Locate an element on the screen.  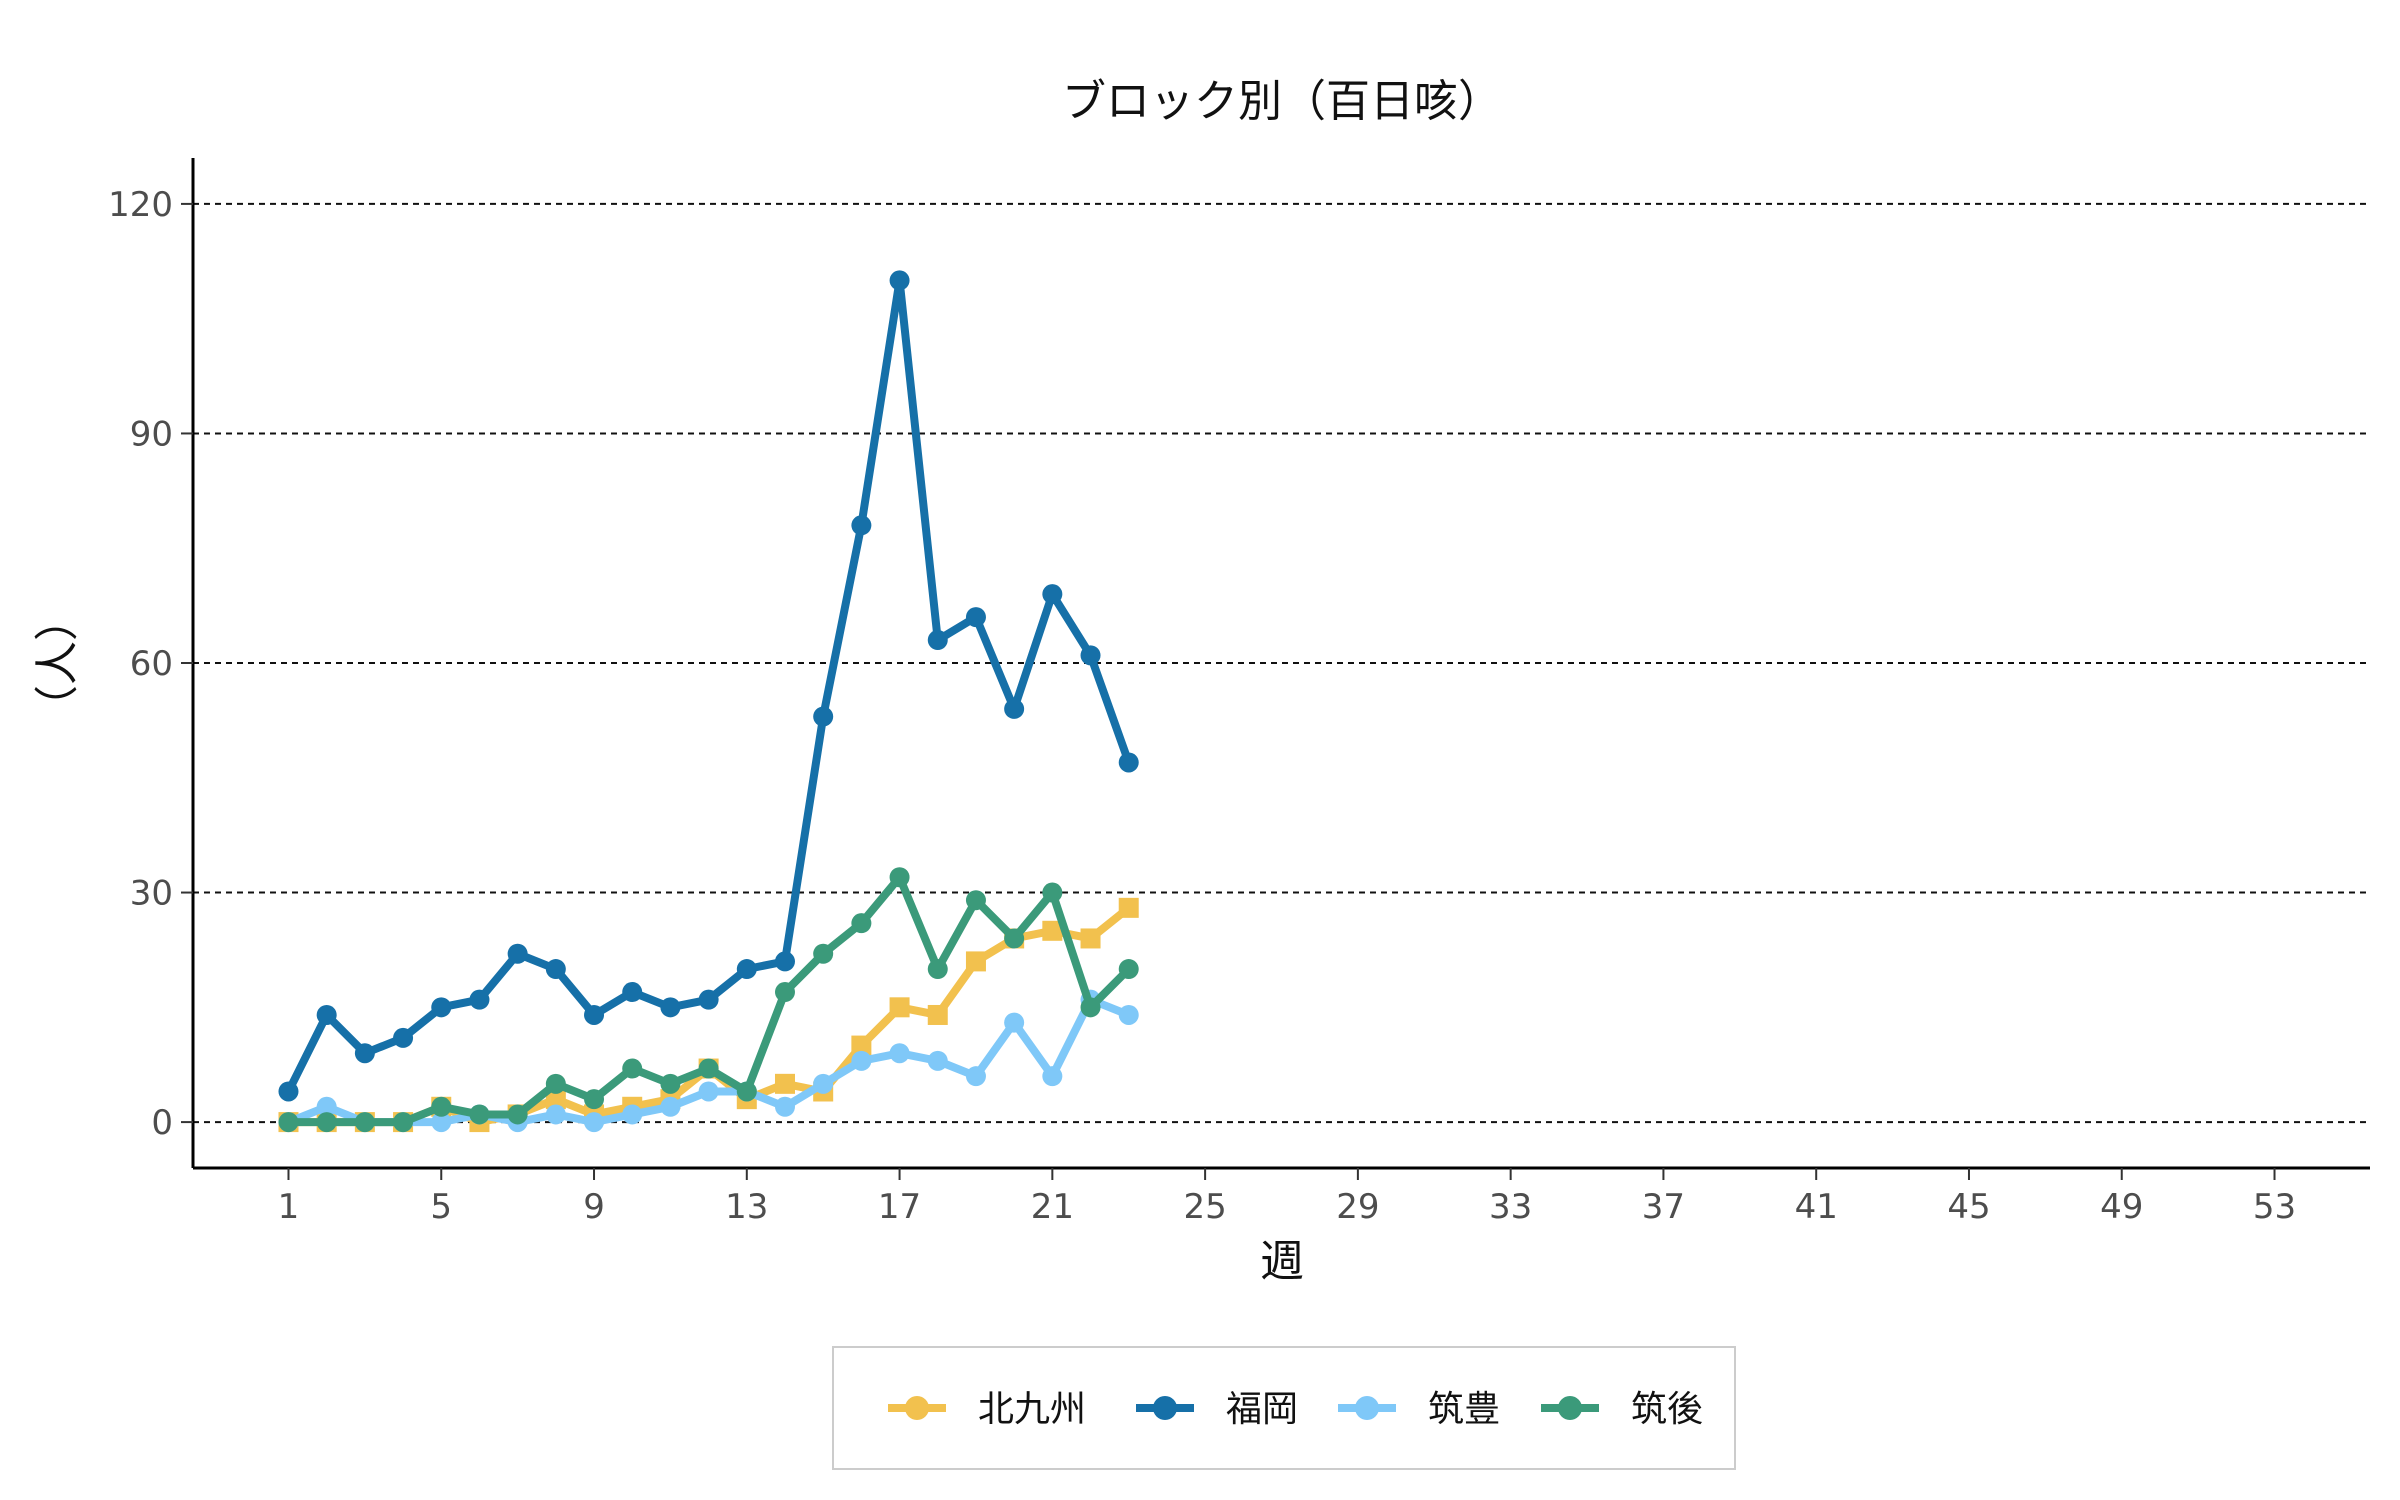
x-tick-label: 13 is located at coordinates (746, 1207).